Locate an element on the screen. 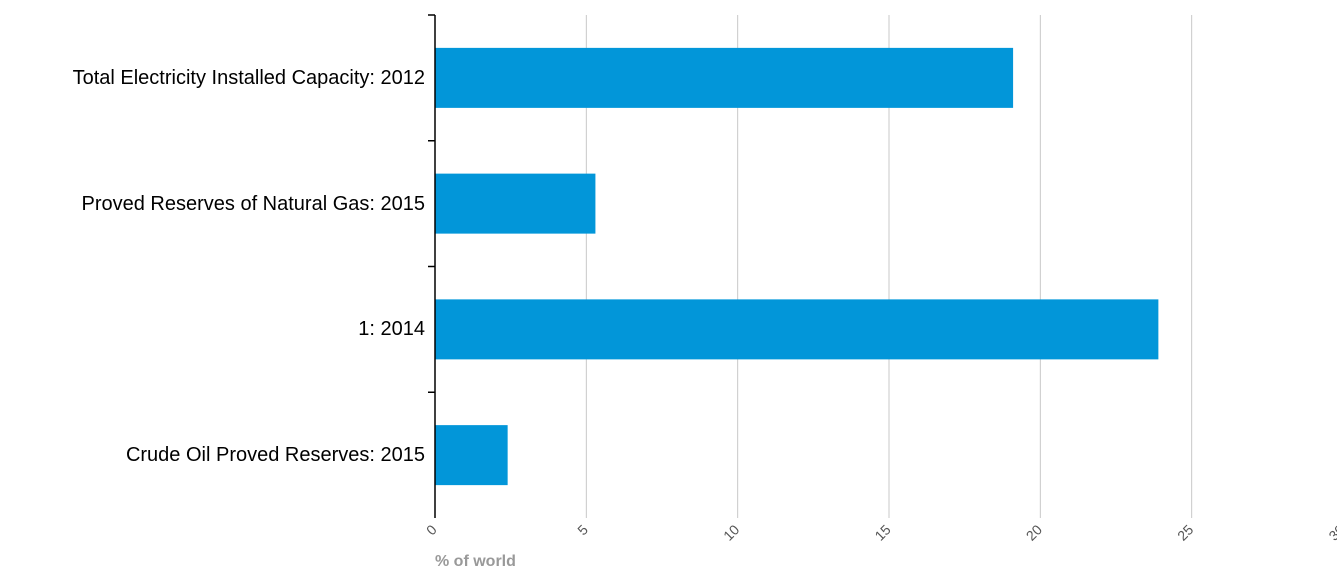 This screenshot has height=576, width=1337. x-tick-label: 20 is located at coordinates (1034, 532).